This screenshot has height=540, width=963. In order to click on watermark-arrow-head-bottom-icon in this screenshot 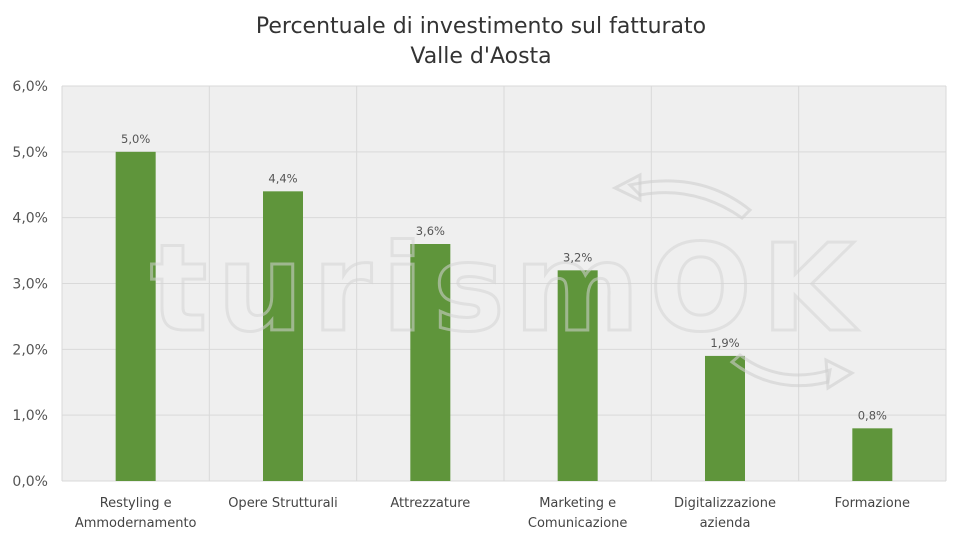, I will do `click(840, 374)`.